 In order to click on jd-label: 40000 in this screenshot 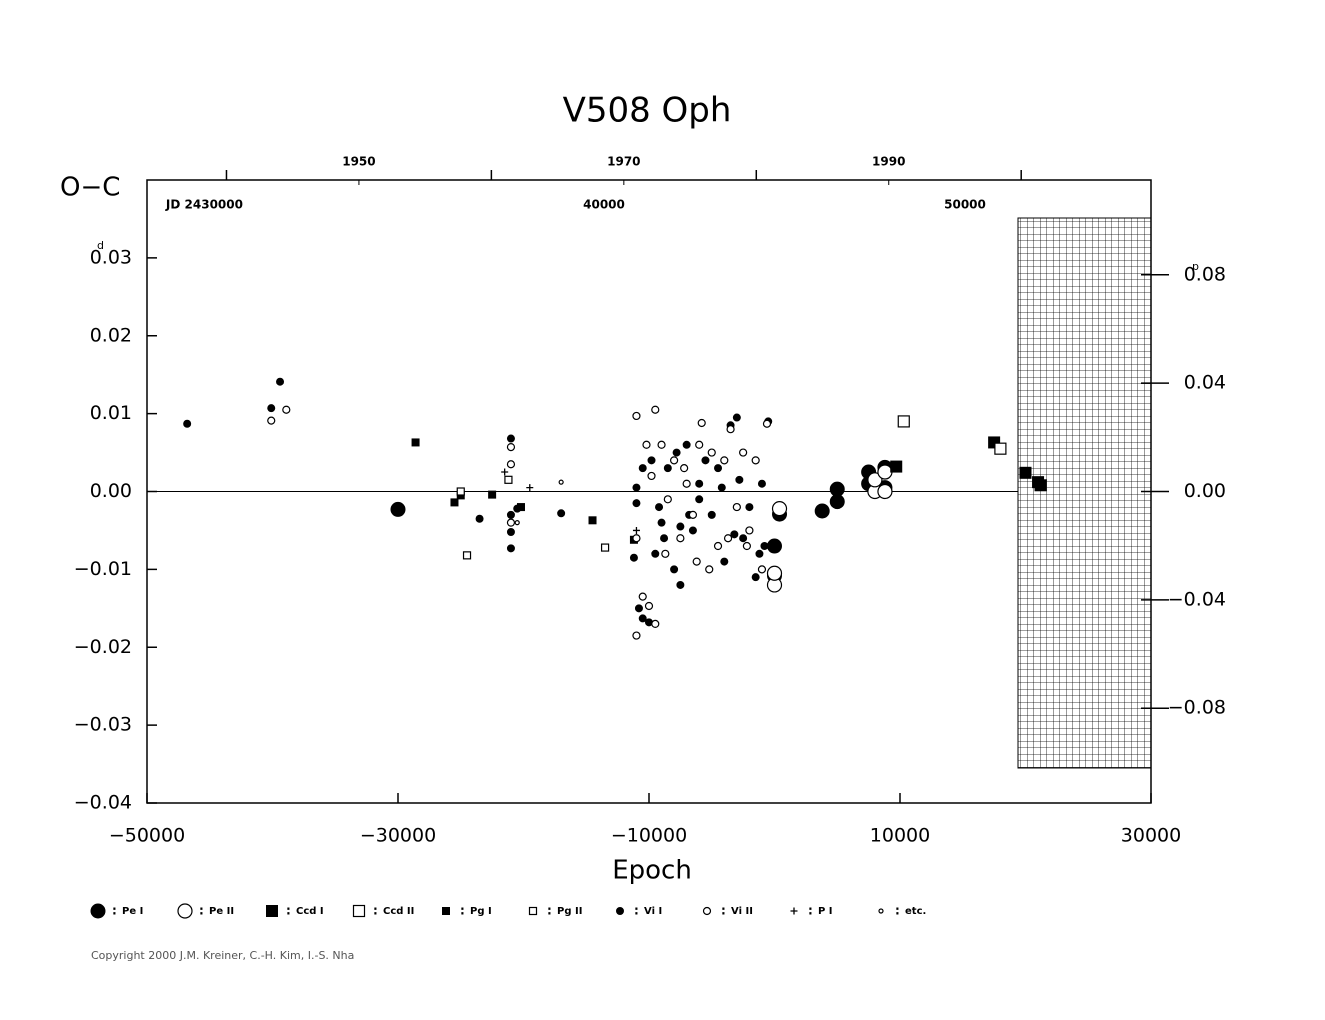, I will do `click(604, 205)`.